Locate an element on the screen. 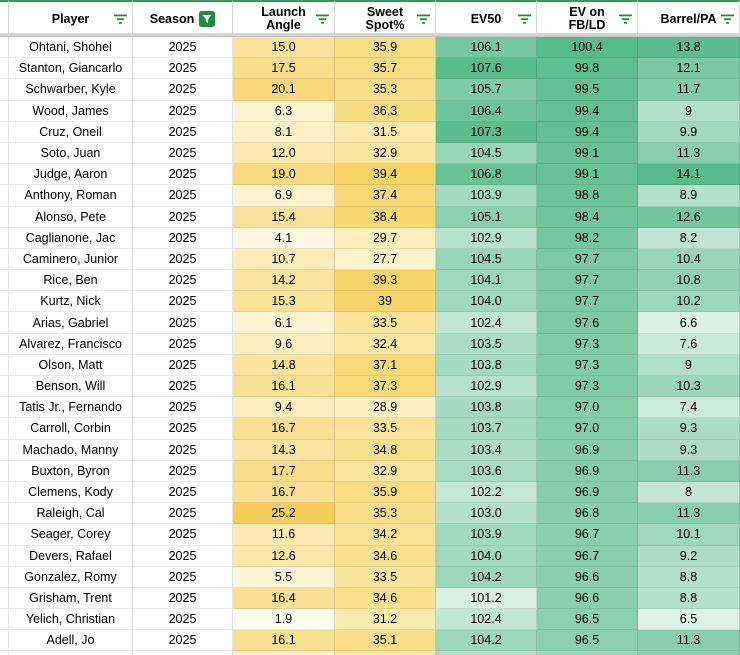 The height and width of the screenshot is (655, 740). cell-launch_angle: 14.8 is located at coordinates (284, 365).